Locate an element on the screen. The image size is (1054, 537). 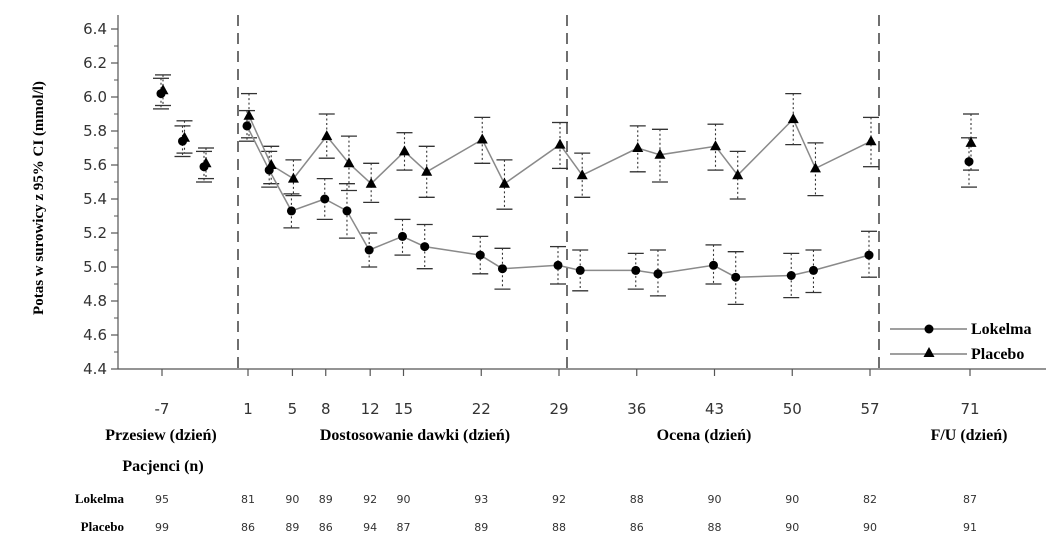
y-tick-label: 4.6 is located at coordinates (95, 335).